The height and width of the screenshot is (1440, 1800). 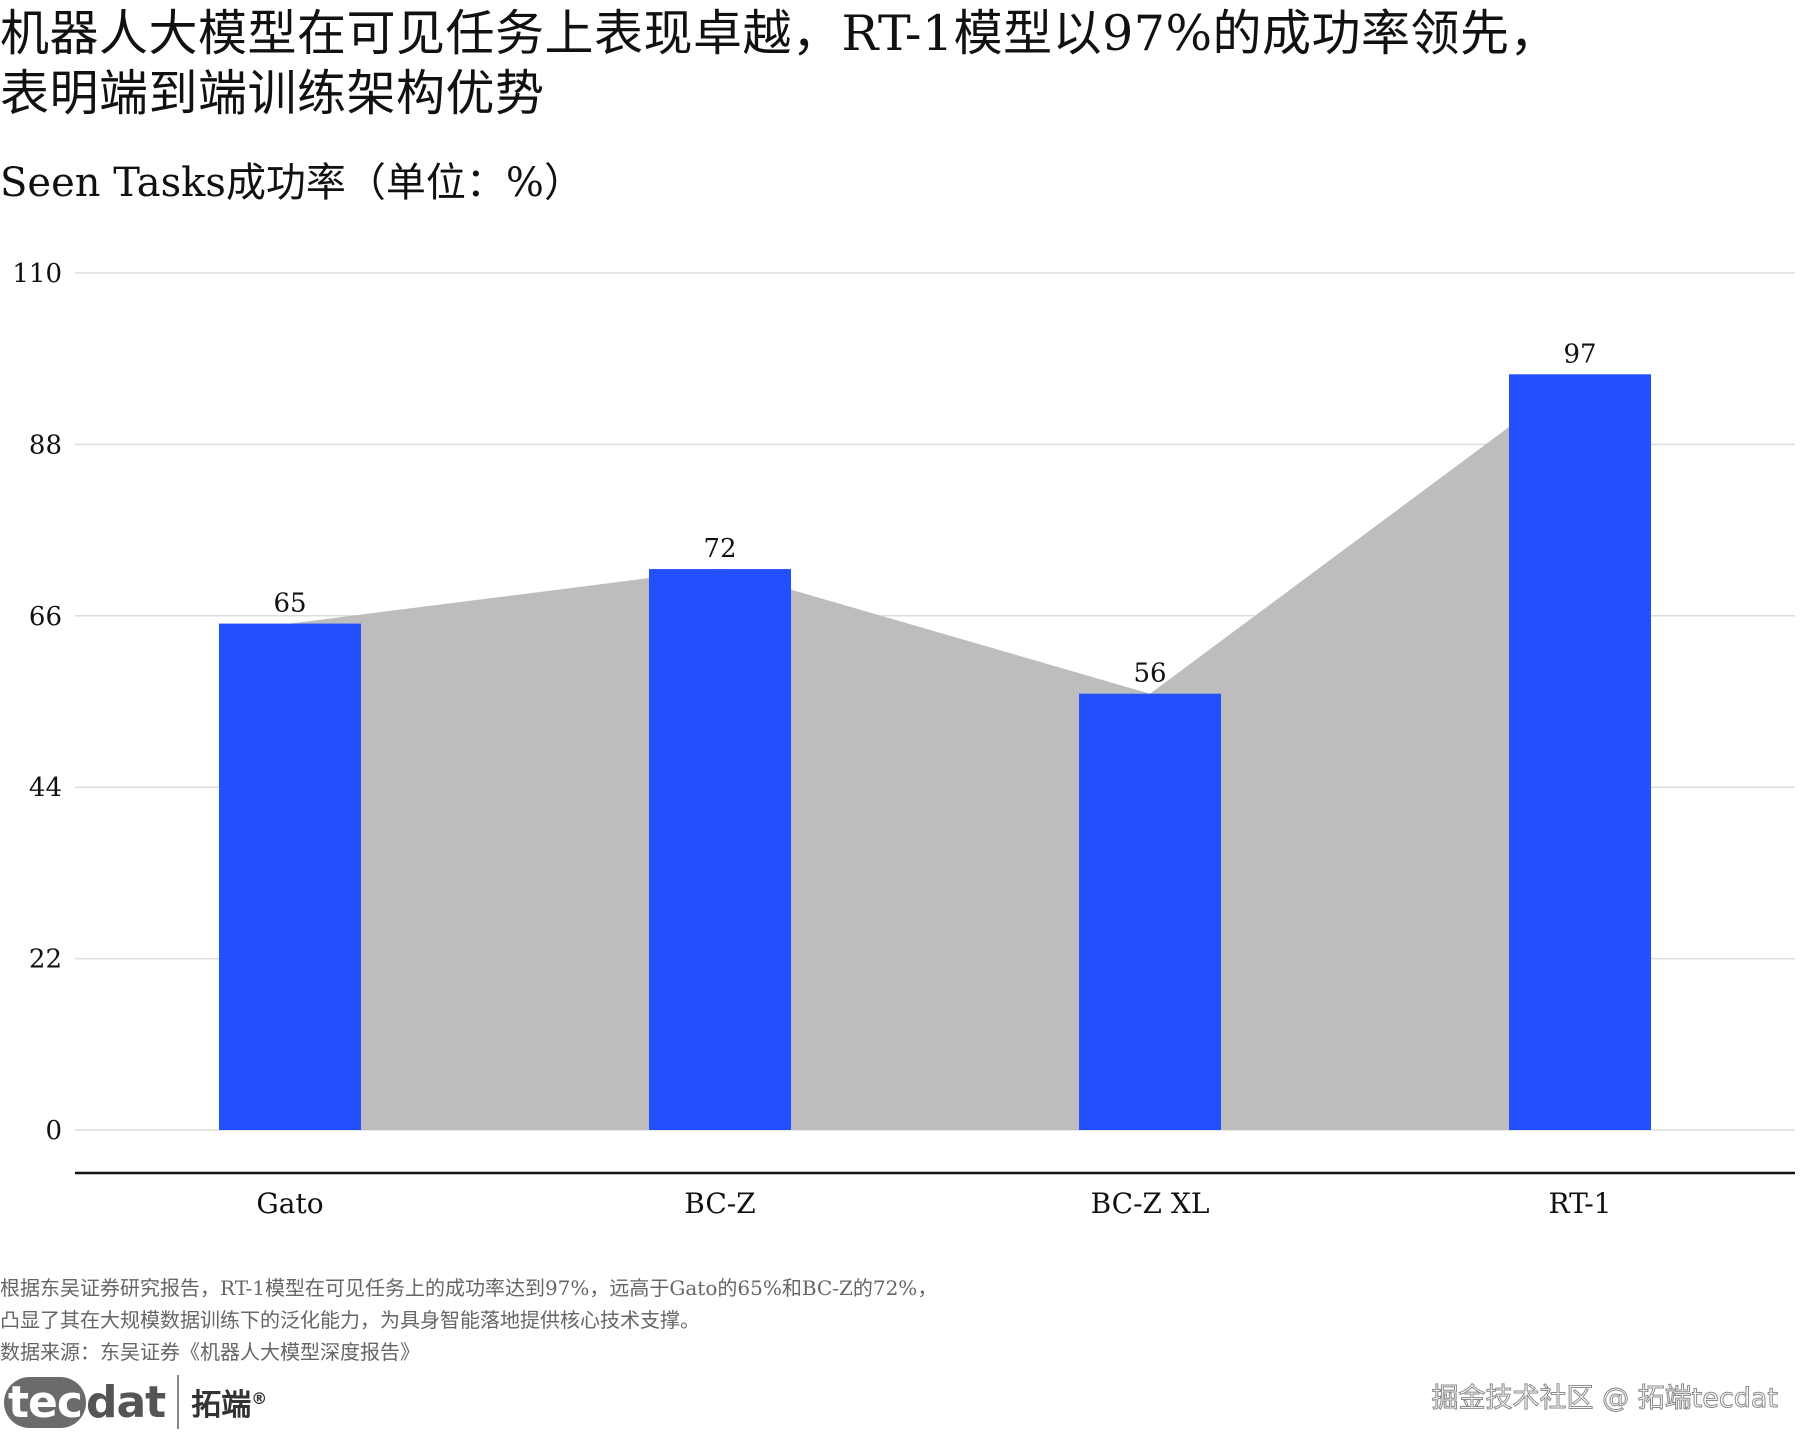 What do you see at coordinates (719, 549) in the screenshot?
I see `data-label: 72` at bounding box center [719, 549].